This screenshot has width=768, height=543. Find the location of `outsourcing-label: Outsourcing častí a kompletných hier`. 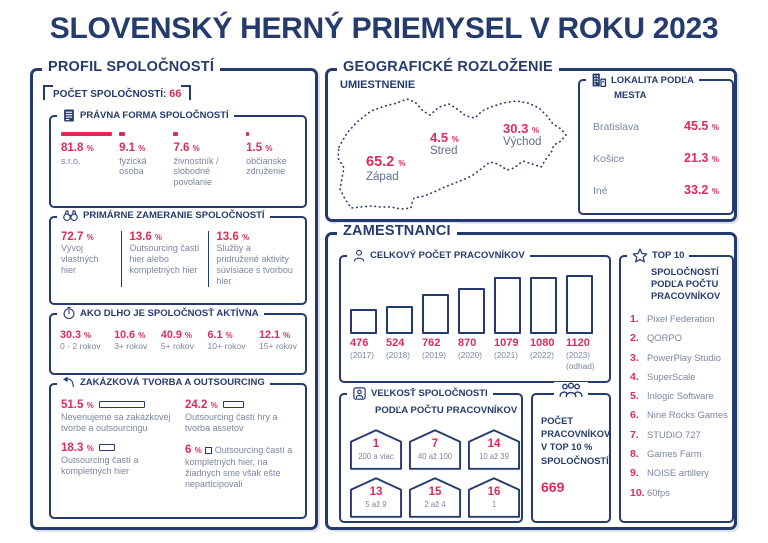

outsourcing-label: Outsourcing častí a kompletných hier is located at coordinates (100, 465).